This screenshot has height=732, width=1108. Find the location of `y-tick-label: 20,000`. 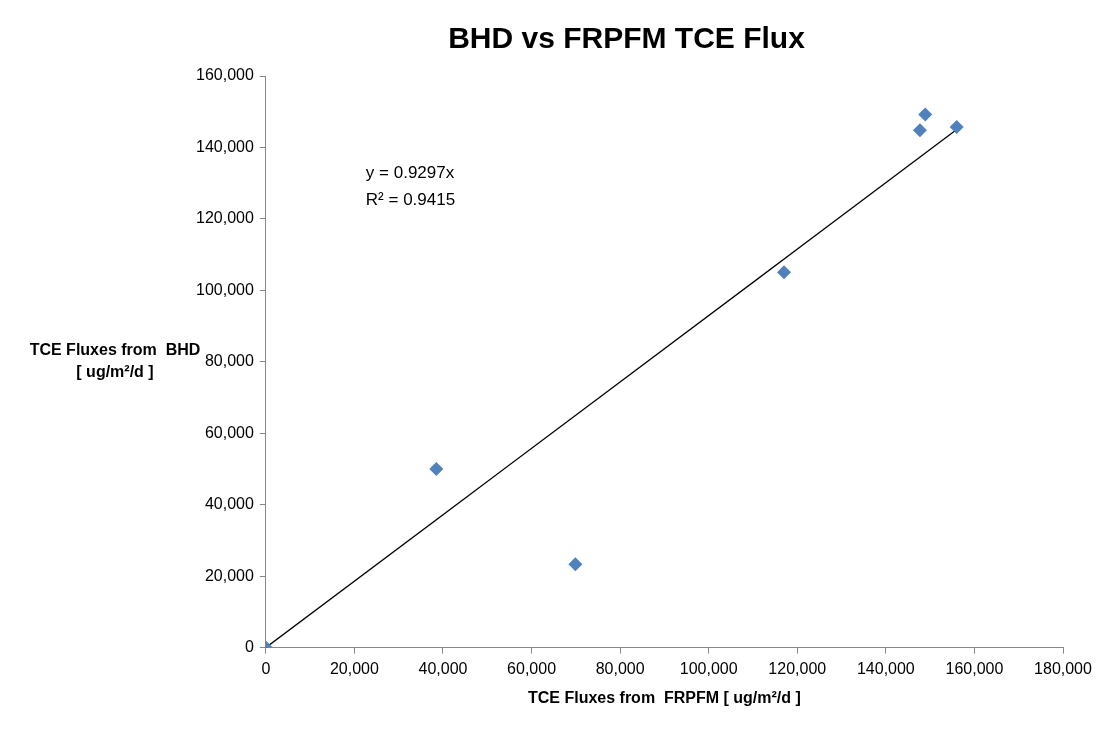

y-tick-label: 20,000 is located at coordinates (229, 575).